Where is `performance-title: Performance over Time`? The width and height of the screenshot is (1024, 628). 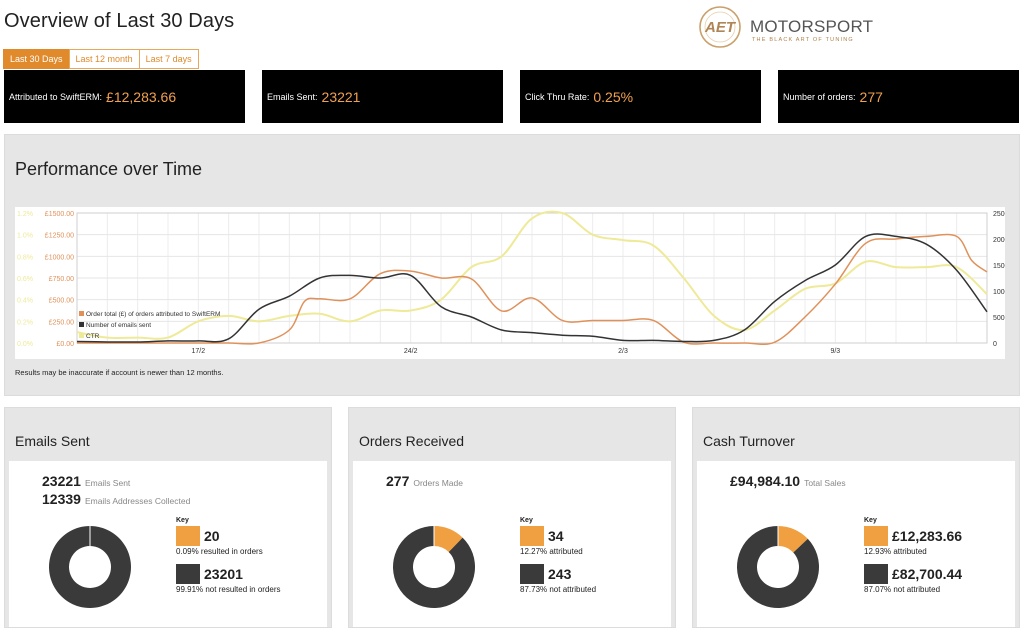
performance-title: Performance over Time is located at coordinates (109, 169).